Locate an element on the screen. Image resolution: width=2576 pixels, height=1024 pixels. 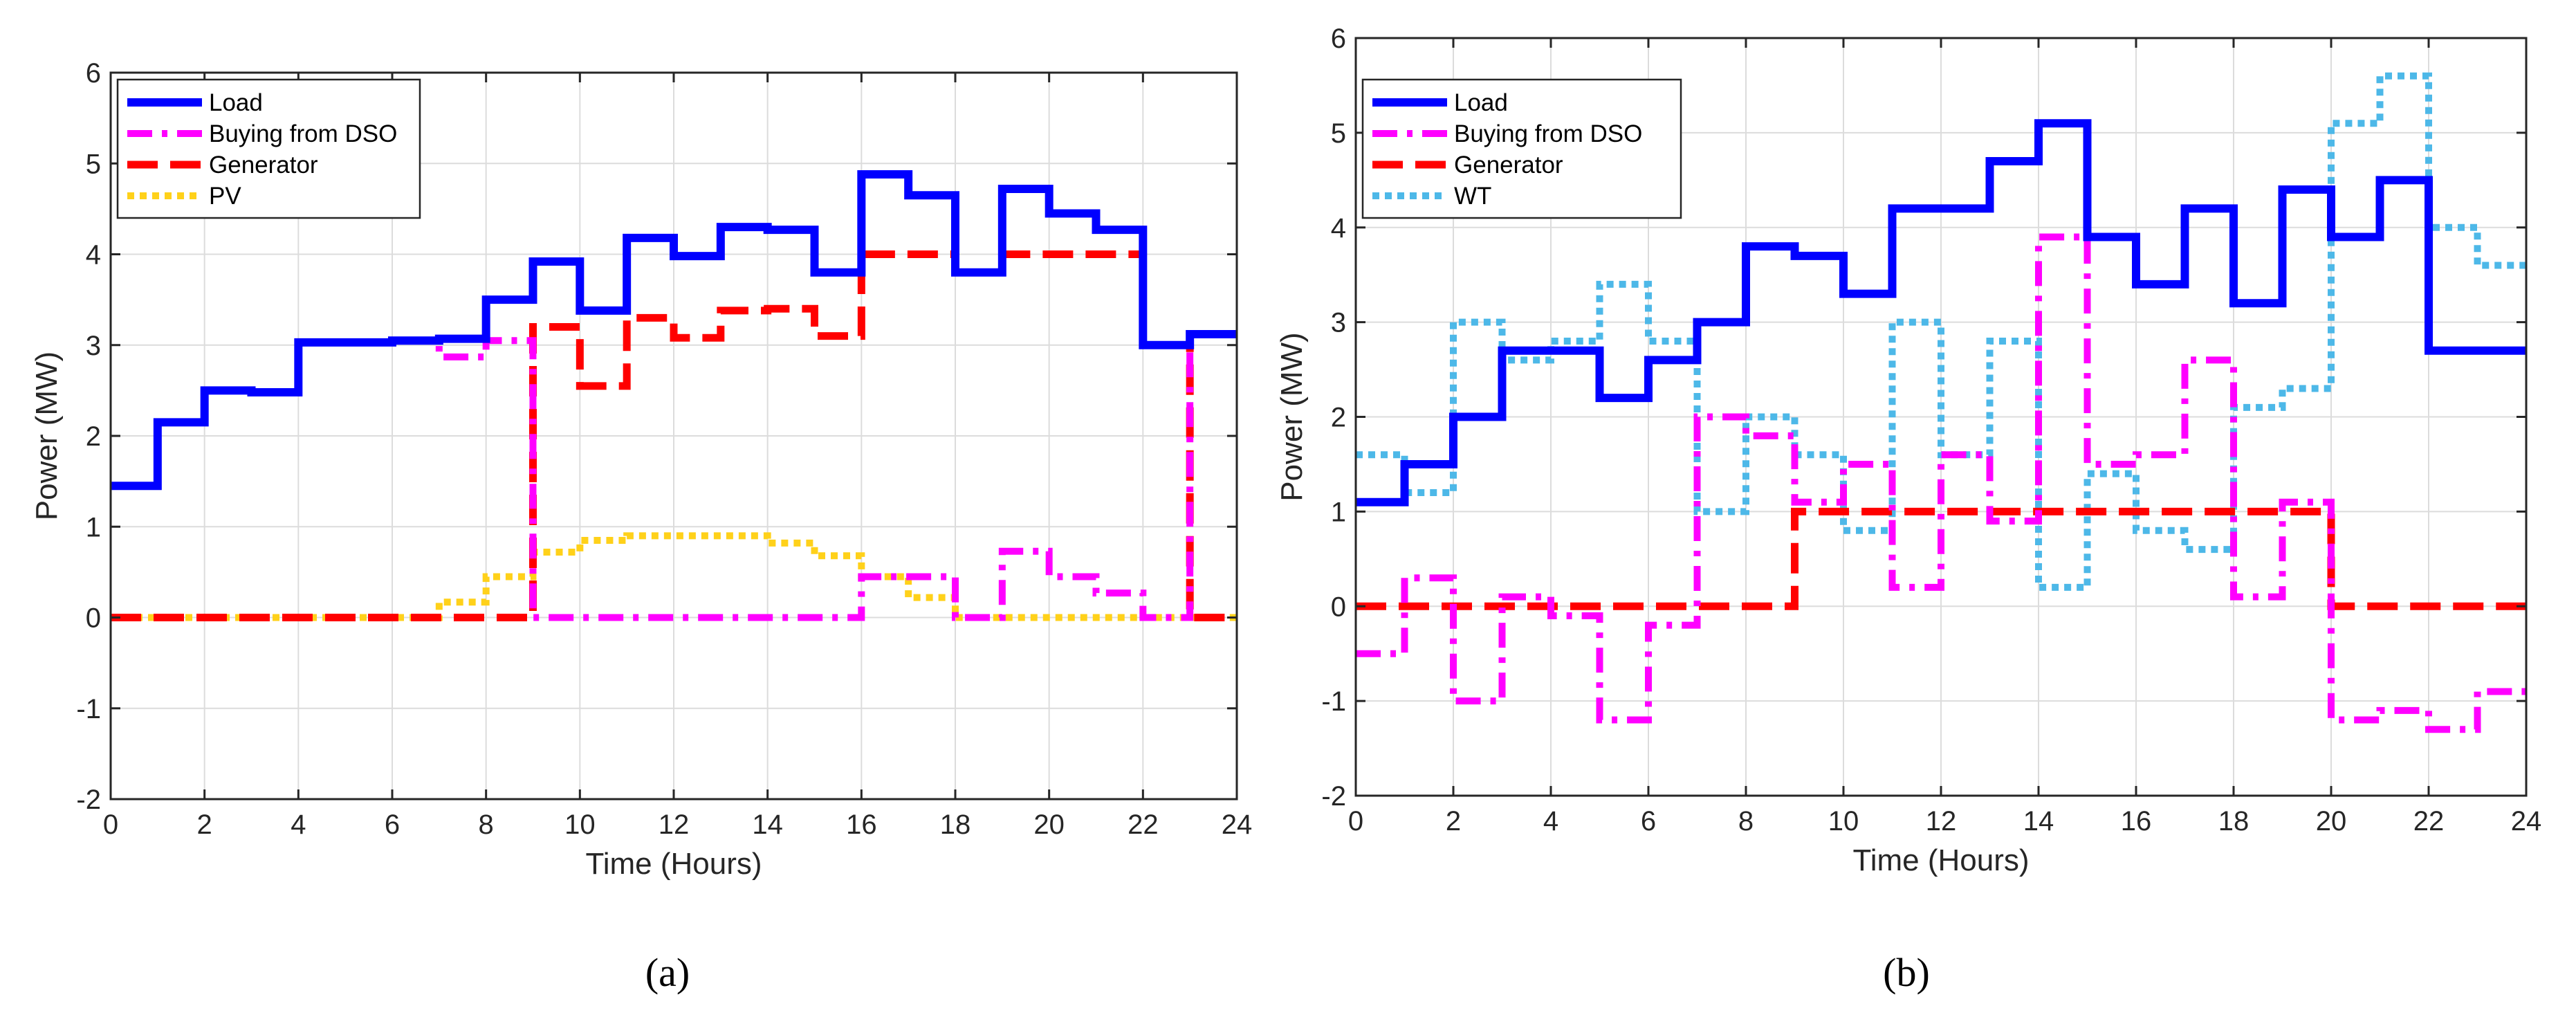
panel-label: (a) is located at coordinates (667, 972).